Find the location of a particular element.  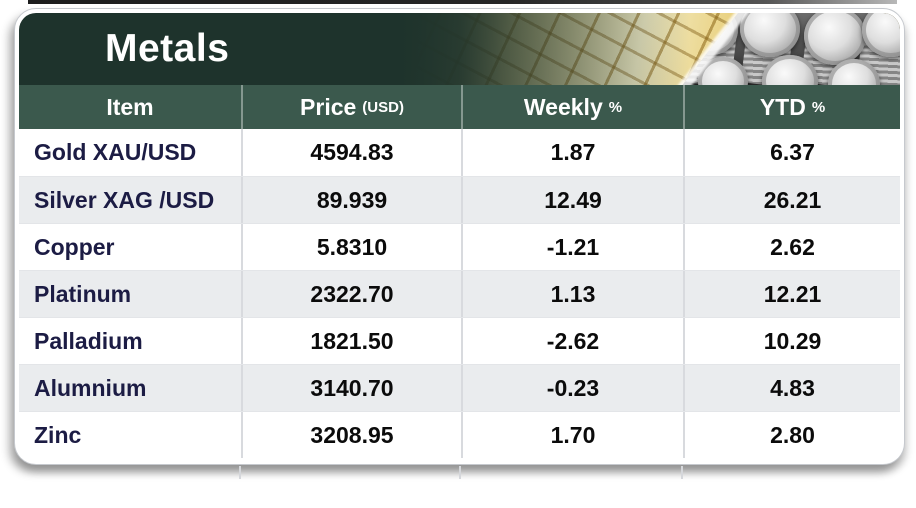

price-value: 2322.70 is located at coordinates (351, 294).